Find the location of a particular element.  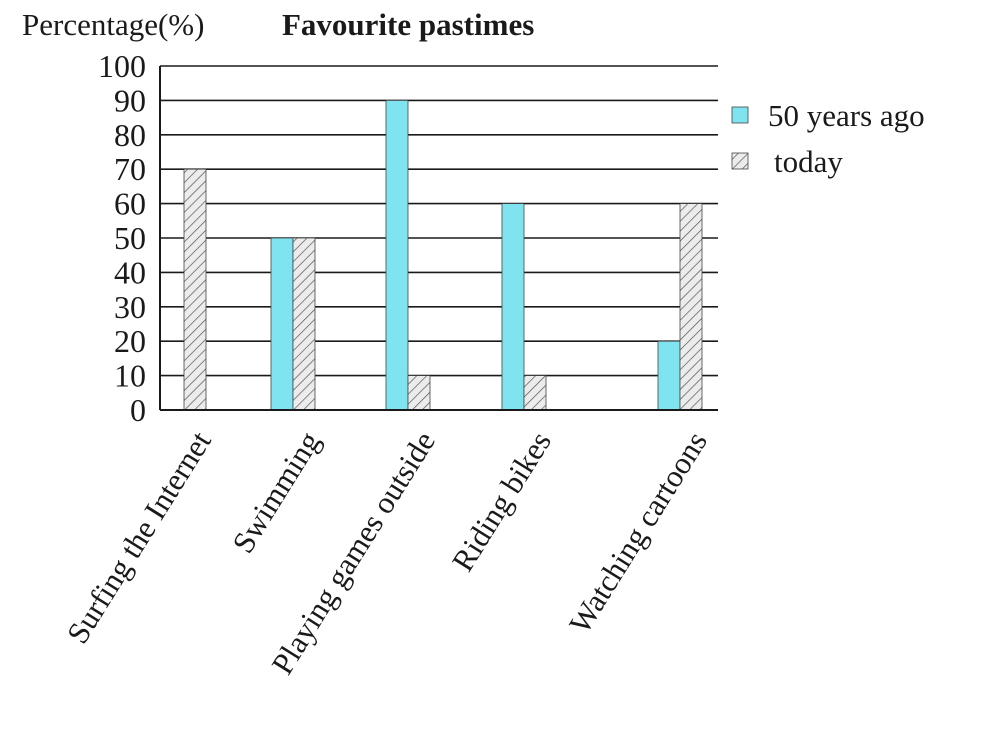

y-axis-label: Percentage(%) is located at coordinates (113, 24).